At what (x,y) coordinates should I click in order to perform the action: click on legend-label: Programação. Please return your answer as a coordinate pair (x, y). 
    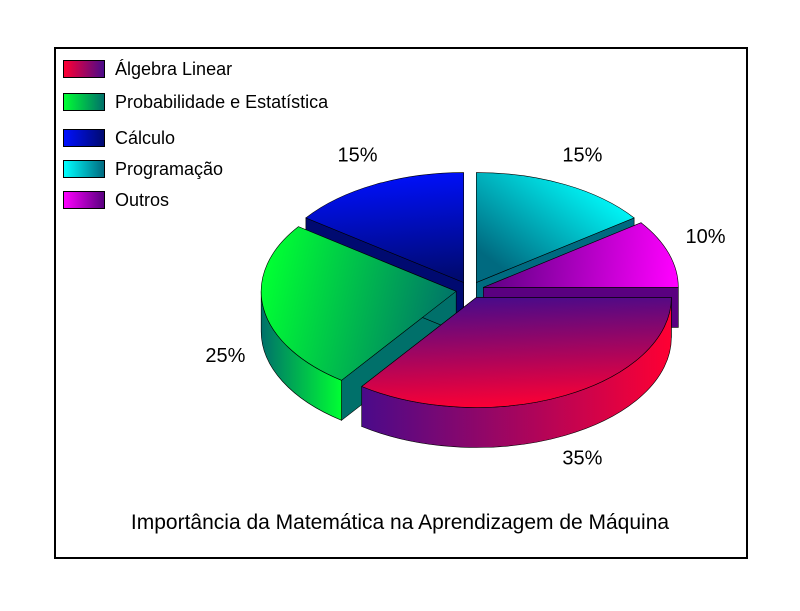
    Looking at the image, I should click on (169, 169).